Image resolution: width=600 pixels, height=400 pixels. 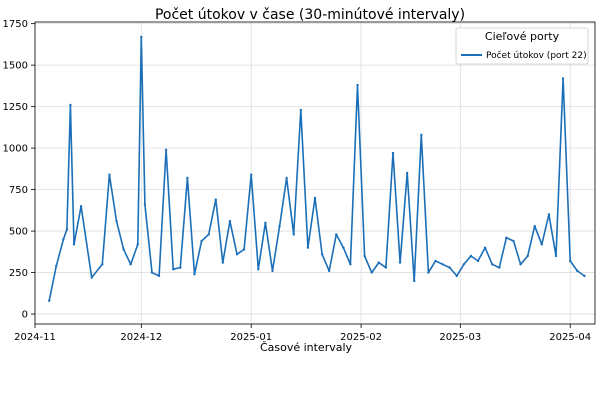 I want to click on y-tick-label: 250, so click(x=18, y=273).